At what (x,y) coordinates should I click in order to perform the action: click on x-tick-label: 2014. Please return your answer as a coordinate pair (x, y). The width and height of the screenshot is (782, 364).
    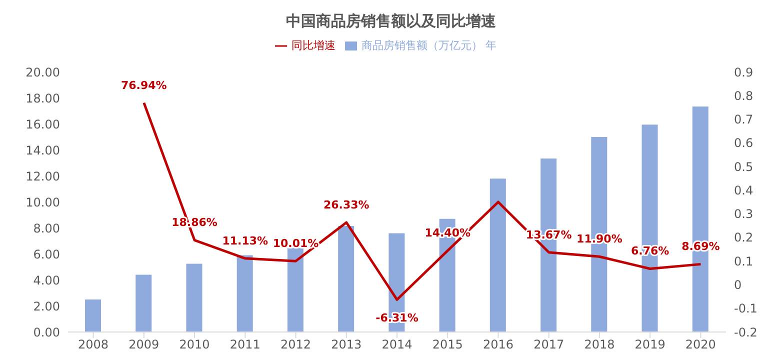
    Looking at the image, I should click on (397, 345).